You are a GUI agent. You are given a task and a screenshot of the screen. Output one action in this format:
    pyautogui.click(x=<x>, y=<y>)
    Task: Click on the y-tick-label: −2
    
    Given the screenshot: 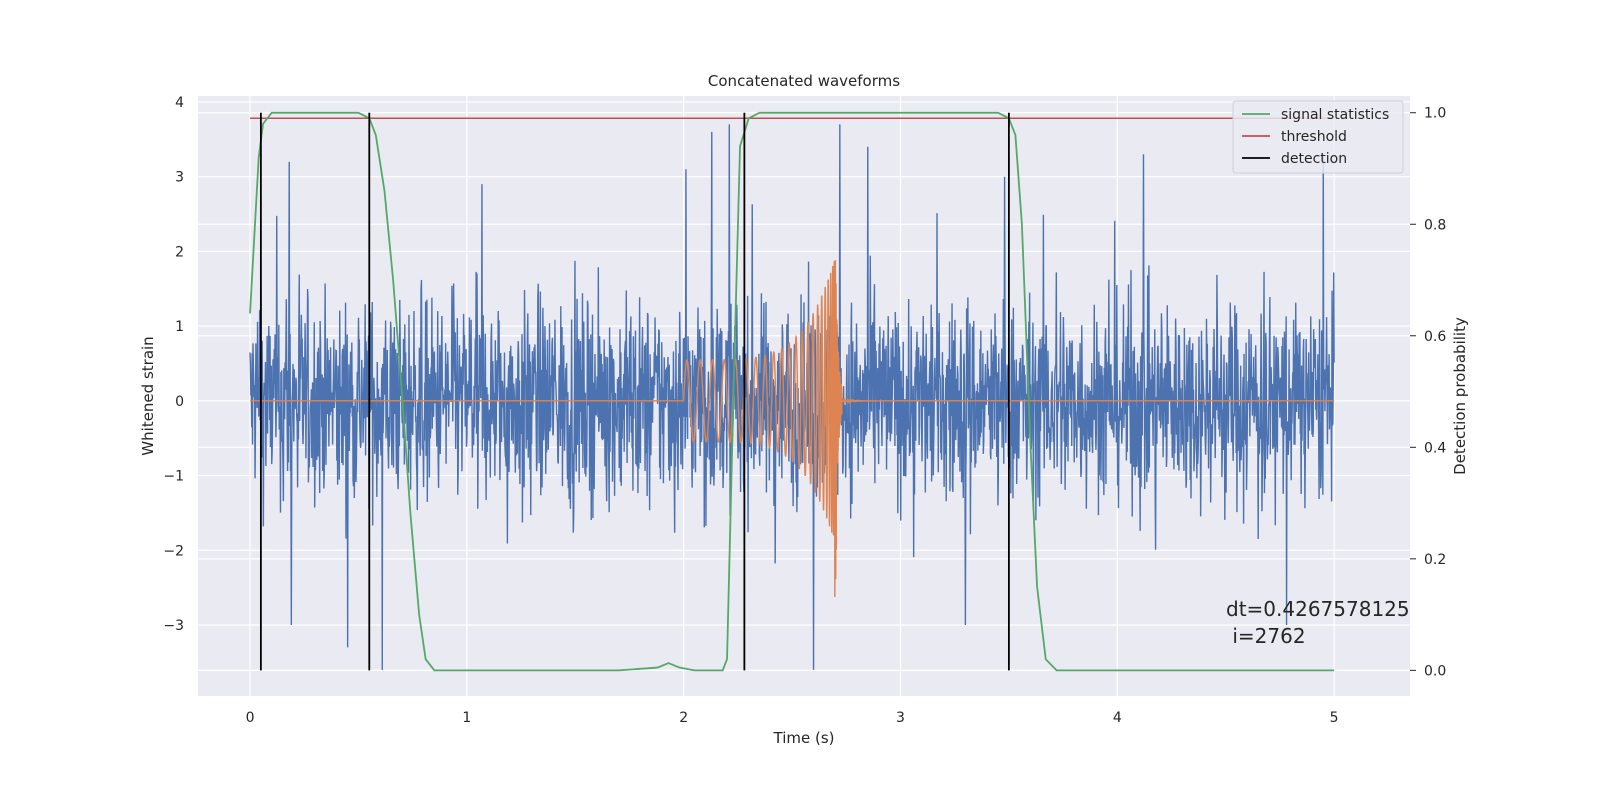 What is the action you would take?
    pyautogui.click(x=173, y=551)
    